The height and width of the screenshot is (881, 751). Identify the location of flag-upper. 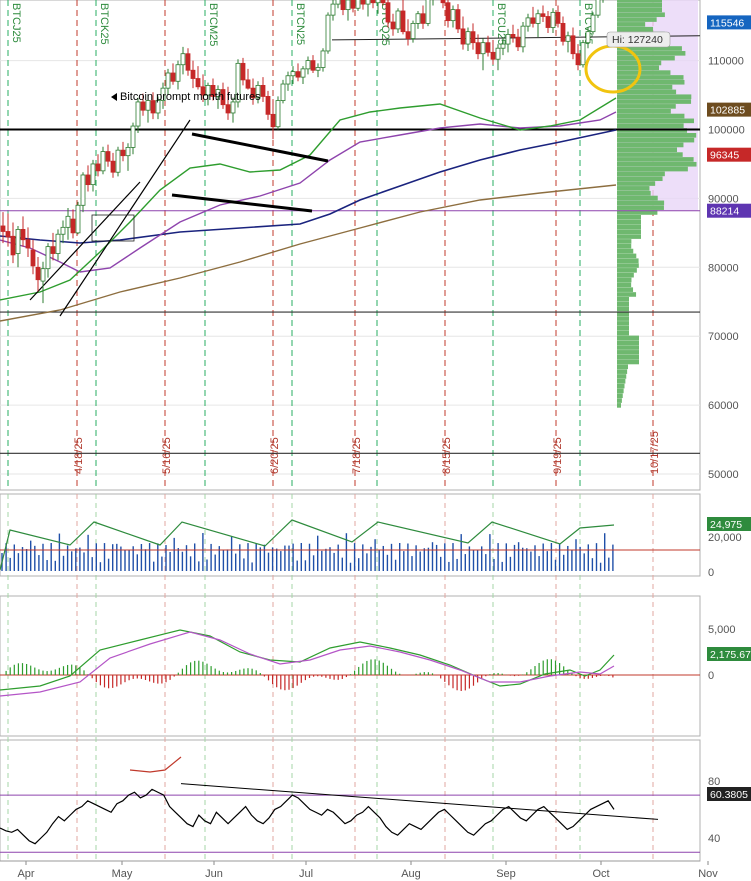
(260, 147).